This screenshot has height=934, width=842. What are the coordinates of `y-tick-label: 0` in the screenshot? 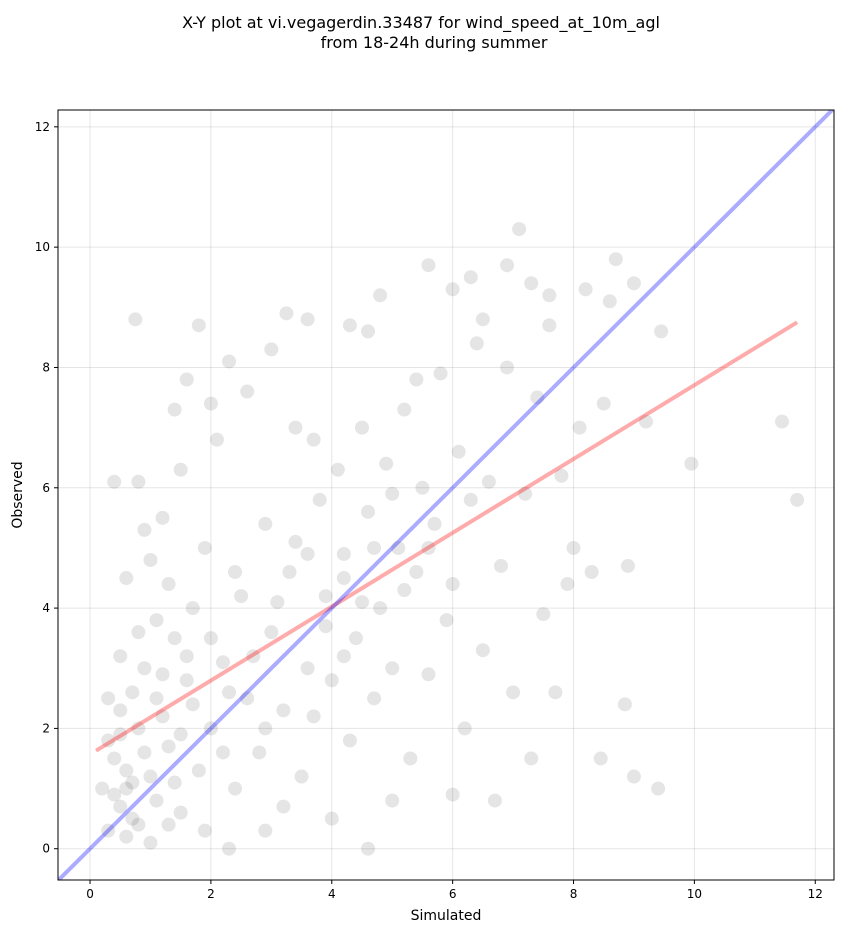 It's located at (46, 849).